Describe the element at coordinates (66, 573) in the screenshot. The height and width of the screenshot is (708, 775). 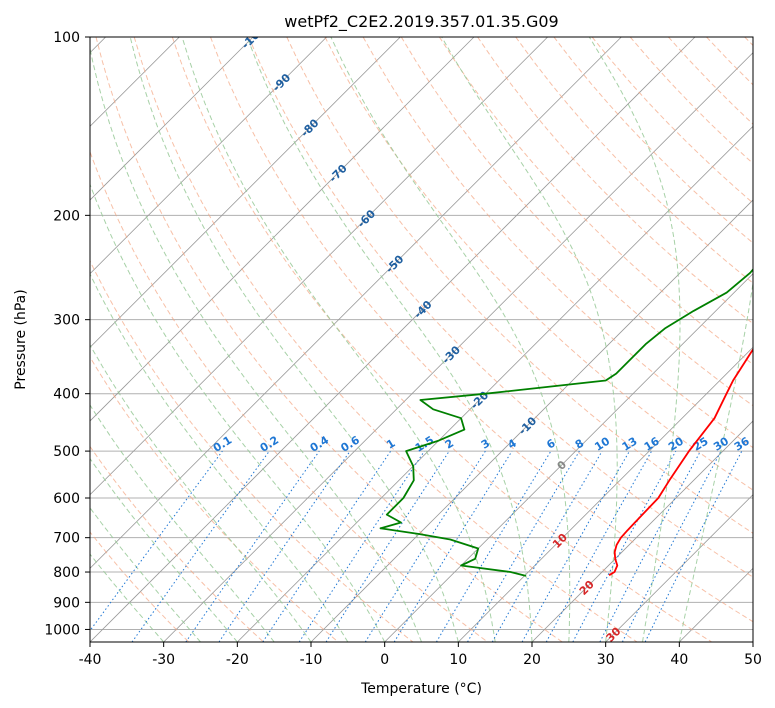
I see `y-tick-label: 800` at that location.